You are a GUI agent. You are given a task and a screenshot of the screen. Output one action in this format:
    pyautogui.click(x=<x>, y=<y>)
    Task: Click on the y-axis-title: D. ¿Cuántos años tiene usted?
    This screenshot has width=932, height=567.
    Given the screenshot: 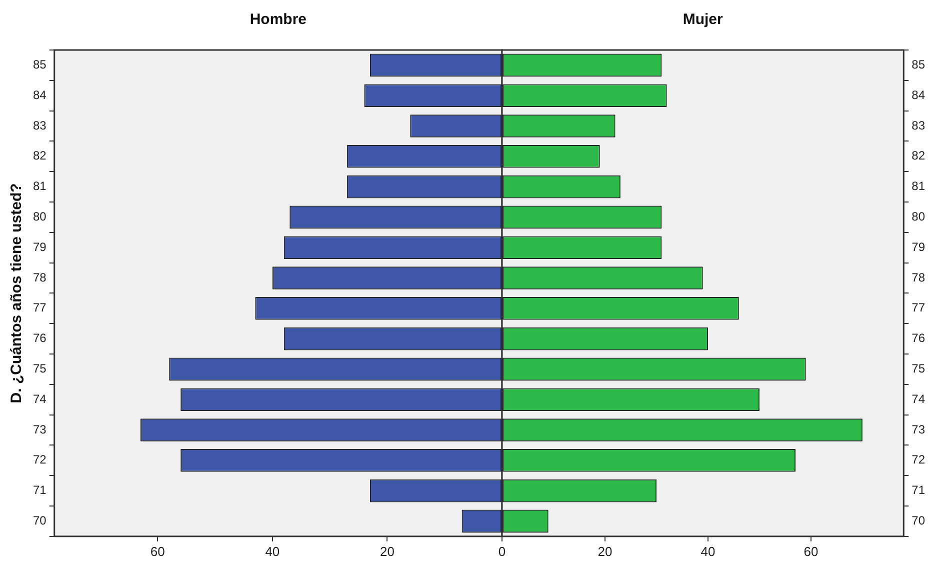 What is the action you would take?
    pyautogui.click(x=17, y=293)
    